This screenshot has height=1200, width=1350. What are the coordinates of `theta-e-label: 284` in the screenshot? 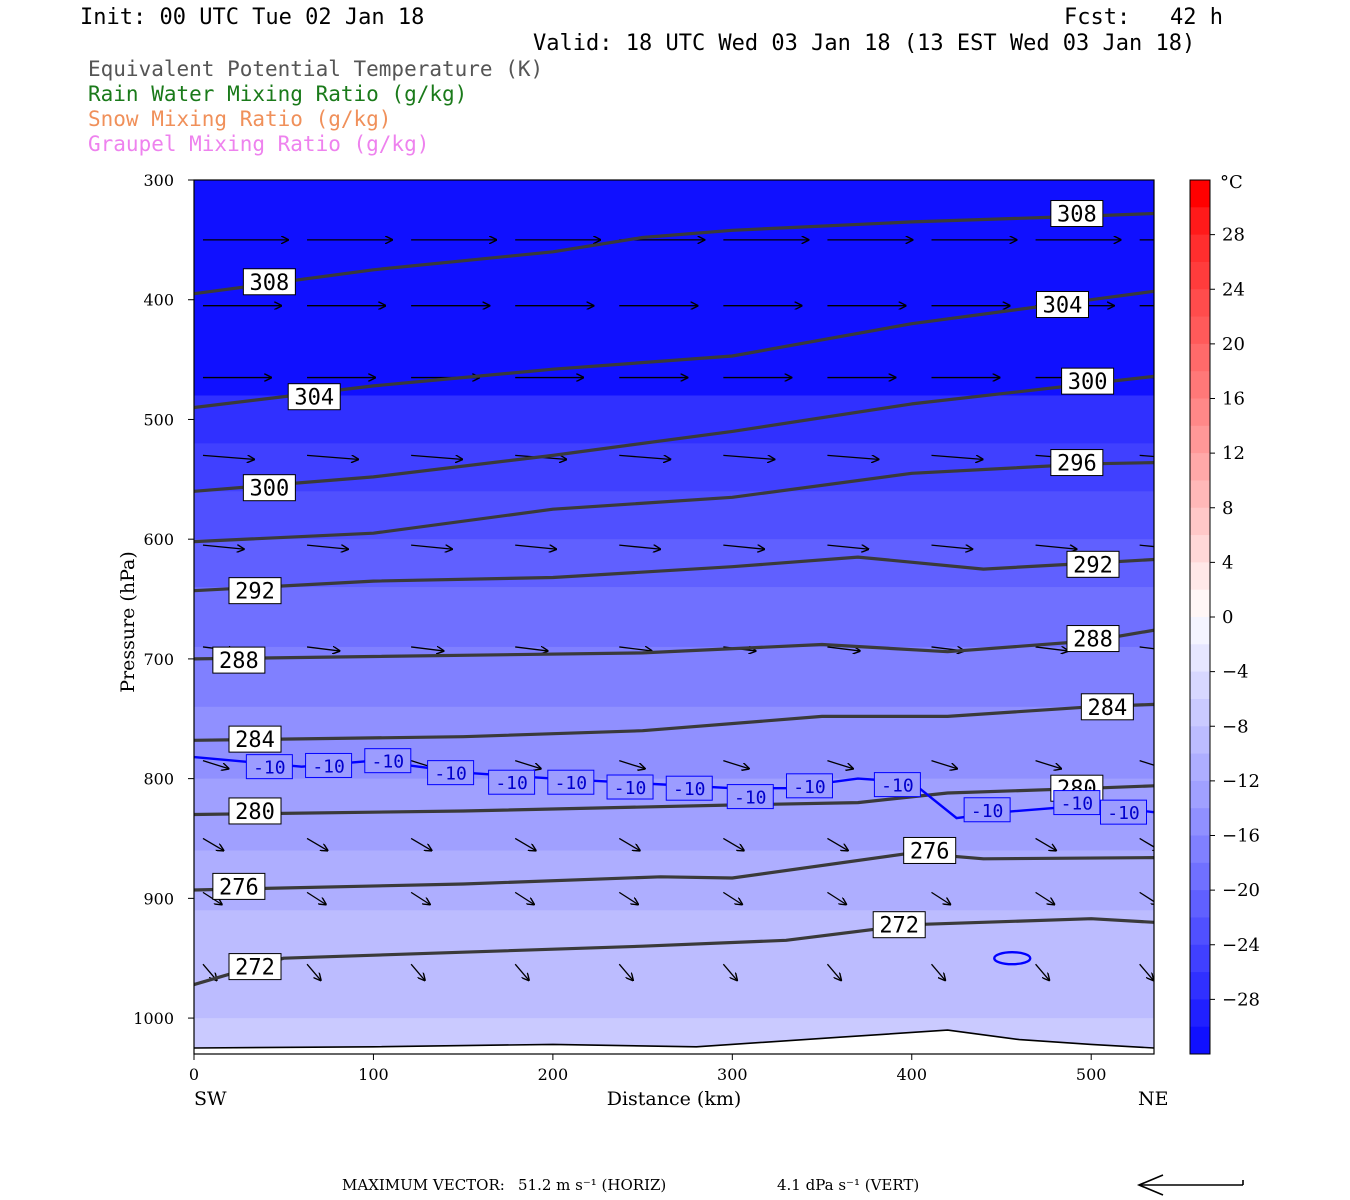 It's located at (1107, 708).